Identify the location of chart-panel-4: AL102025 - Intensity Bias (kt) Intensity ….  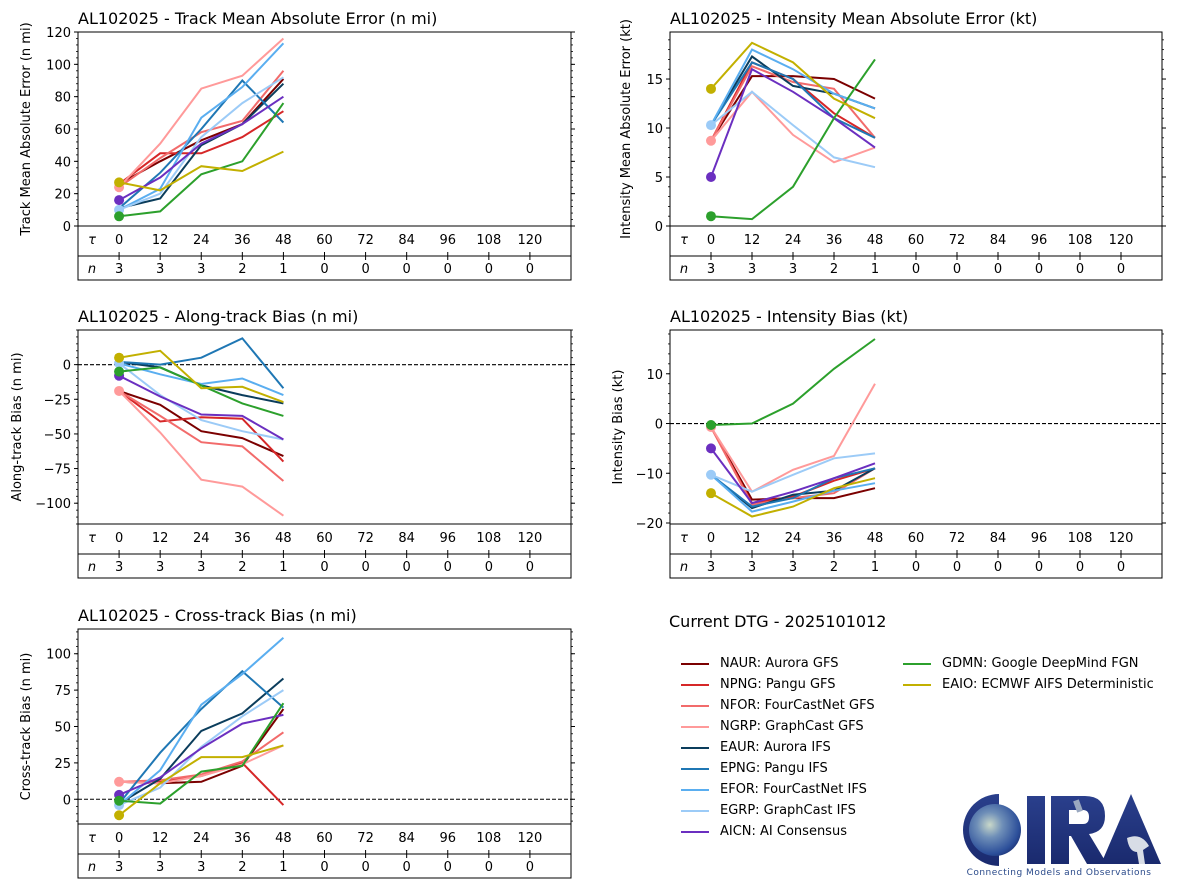
(888, 443).